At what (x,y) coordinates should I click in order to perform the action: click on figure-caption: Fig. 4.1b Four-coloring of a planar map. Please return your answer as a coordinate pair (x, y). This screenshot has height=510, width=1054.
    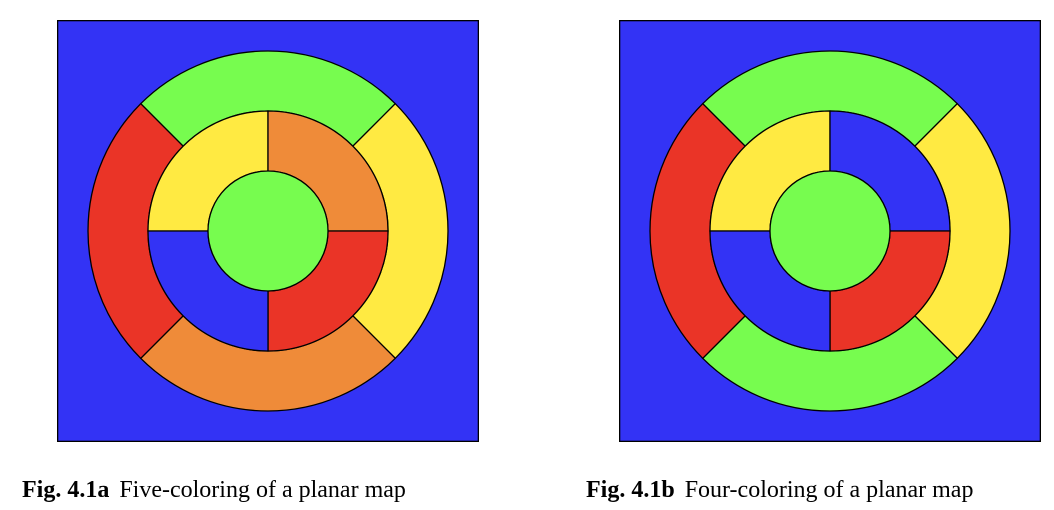
    Looking at the image, I should click on (779, 490).